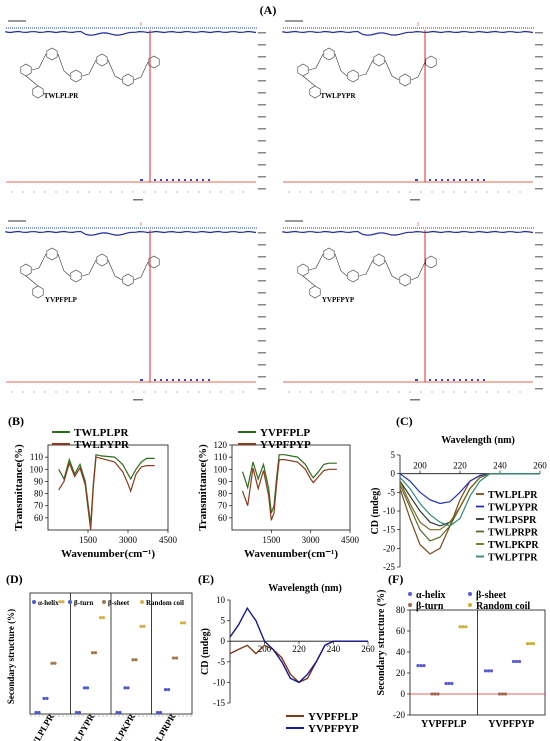  Describe the element at coordinates (305, 588) in the screenshot. I see `axis-title: Wavelength (nm)` at that location.